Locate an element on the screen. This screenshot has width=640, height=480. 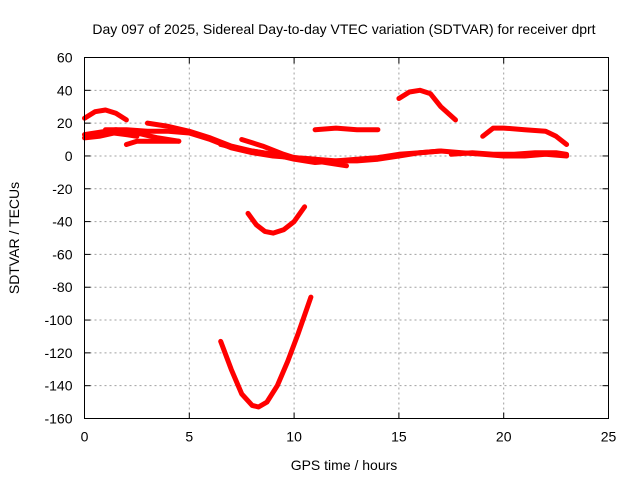
y-axis-label: SDTVAR / TECUs is located at coordinates (14, 238).